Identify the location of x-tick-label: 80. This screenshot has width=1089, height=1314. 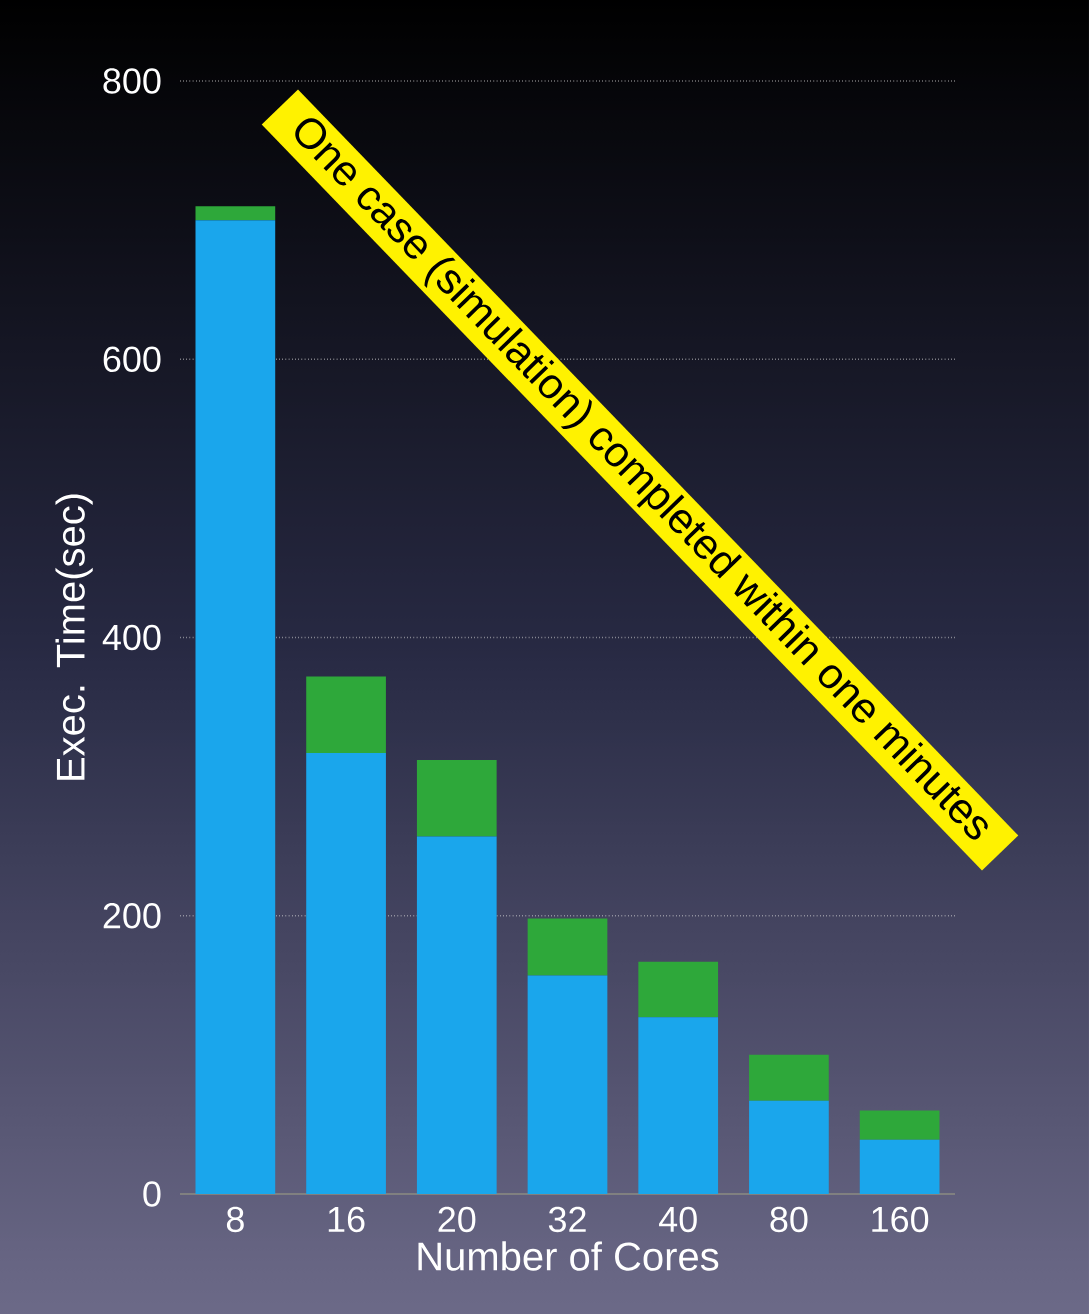
(789, 1219).